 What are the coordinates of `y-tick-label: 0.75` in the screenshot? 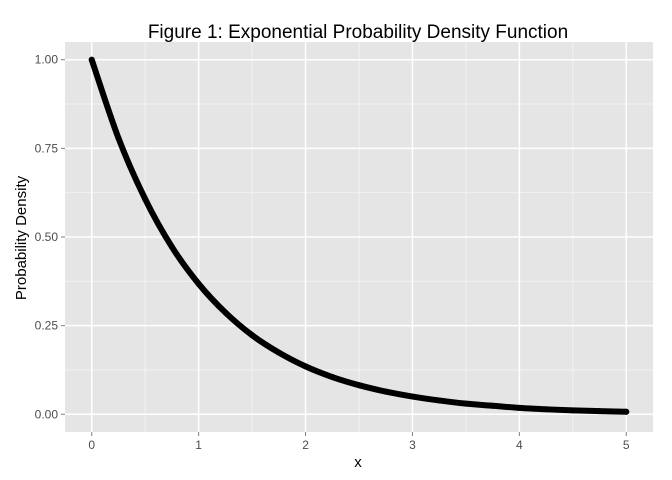 It's located at (47, 148).